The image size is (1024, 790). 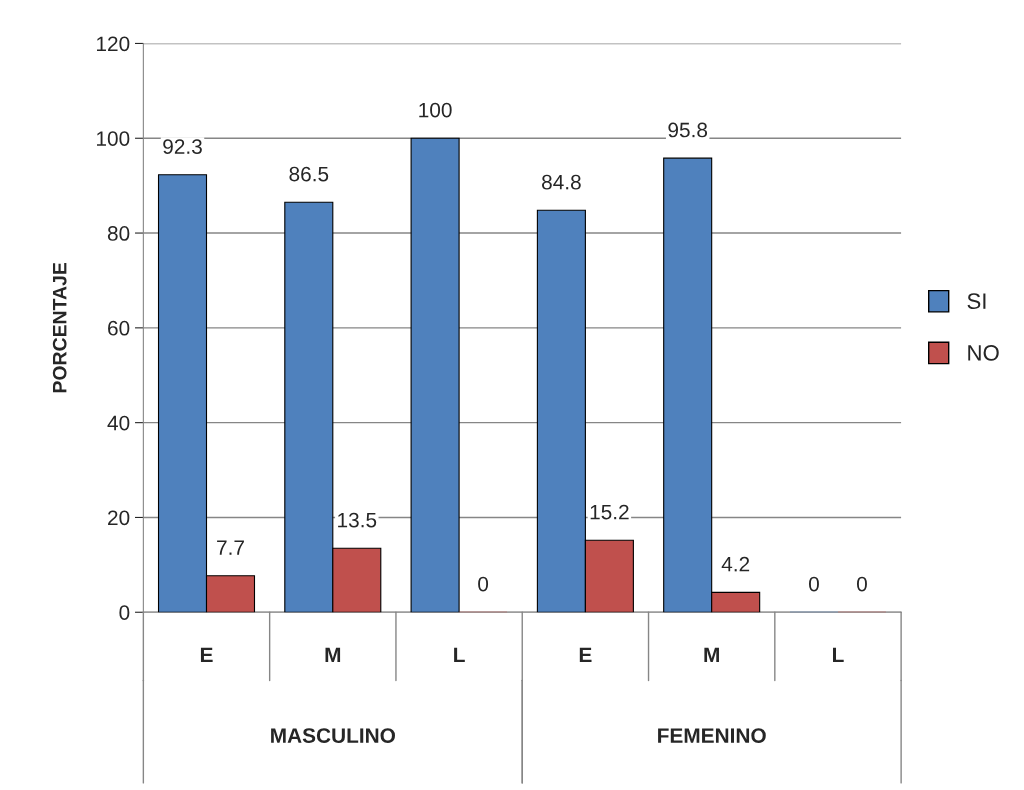 What do you see at coordinates (735, 564) in the screenshot?
I see `data-label: 4.2` at bounding box center [735, 564].